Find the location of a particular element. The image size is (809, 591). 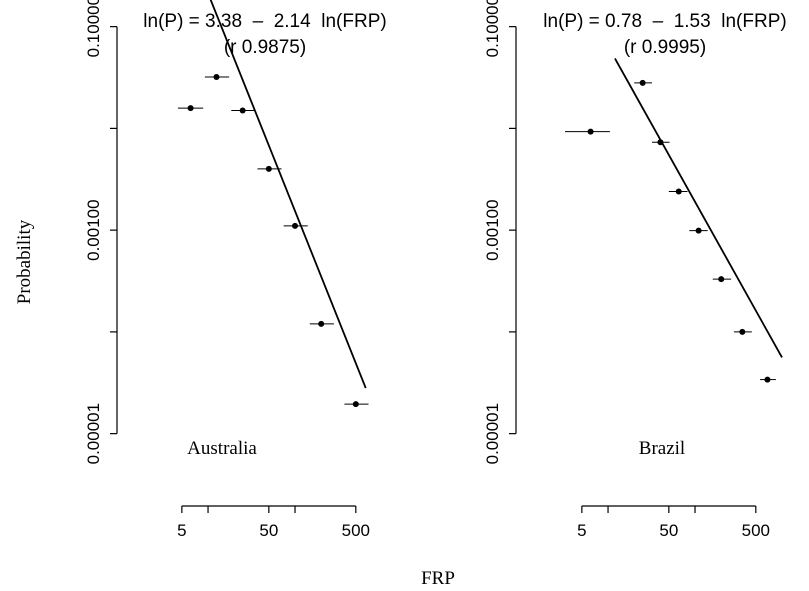

panel-annotation: Brazil is located at coordinates (662, 448).